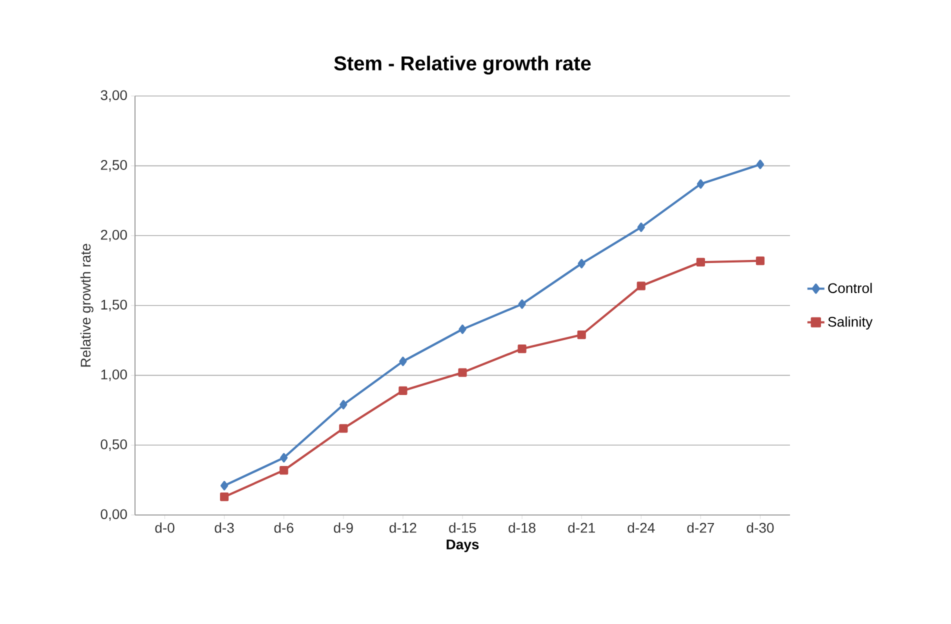 This screenshot has width=951, height=624. Describe the element at coordinates (581, 527) in the screenshot. I see `x-tick-label: d-21` at that location.